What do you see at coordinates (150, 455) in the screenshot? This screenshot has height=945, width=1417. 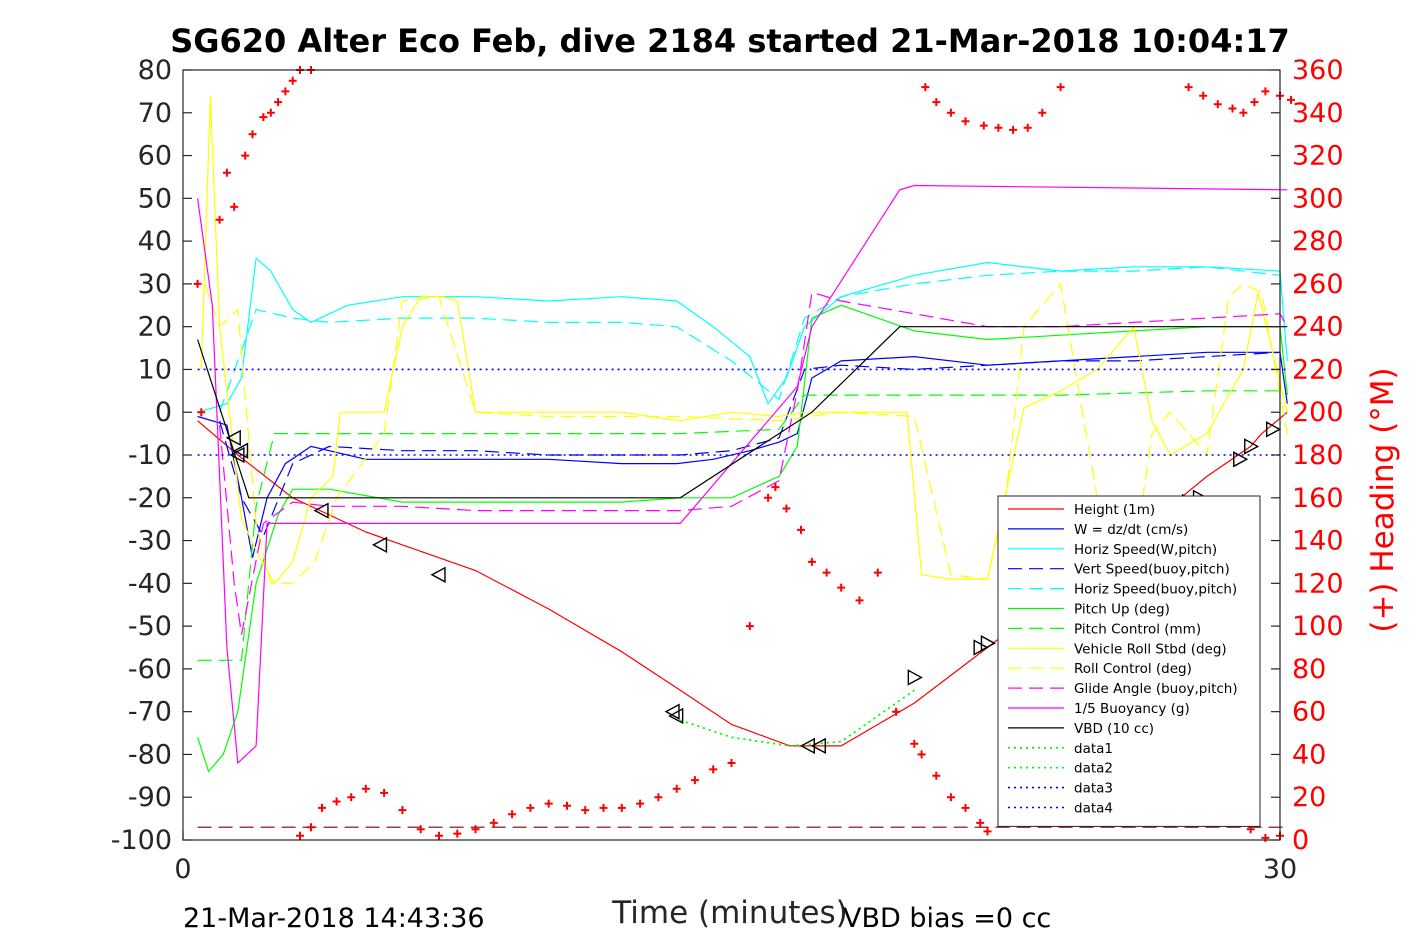 I see `y-tick-label: -10` at bounding box center [150, 455].